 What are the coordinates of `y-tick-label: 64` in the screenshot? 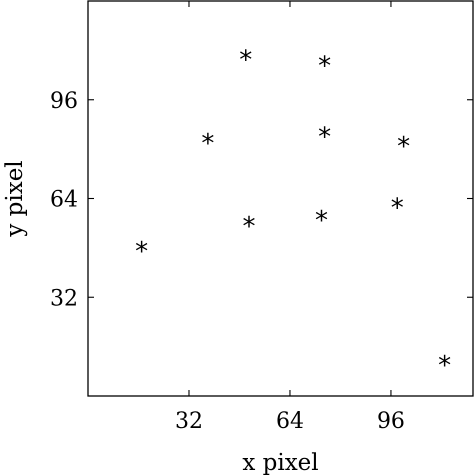 It's located at (64, 200).